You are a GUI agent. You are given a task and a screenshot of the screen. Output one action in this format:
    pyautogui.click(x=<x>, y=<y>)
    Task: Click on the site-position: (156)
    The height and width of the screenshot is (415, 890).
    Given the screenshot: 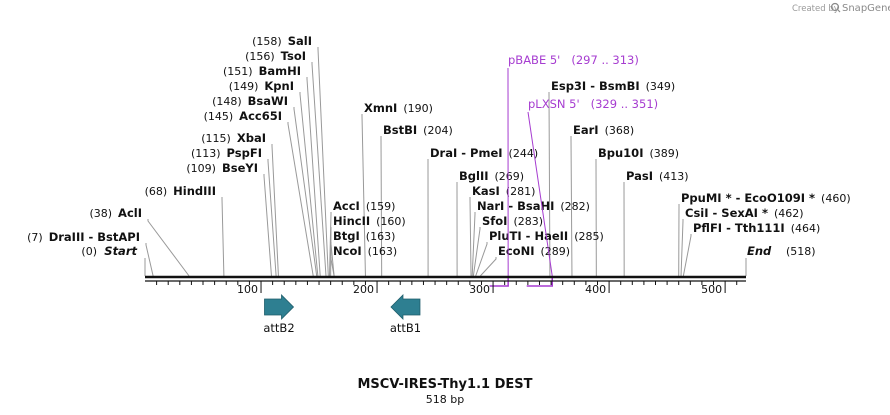 What is the action you would take?
    pyautogui.click(x=260, y=56)
    